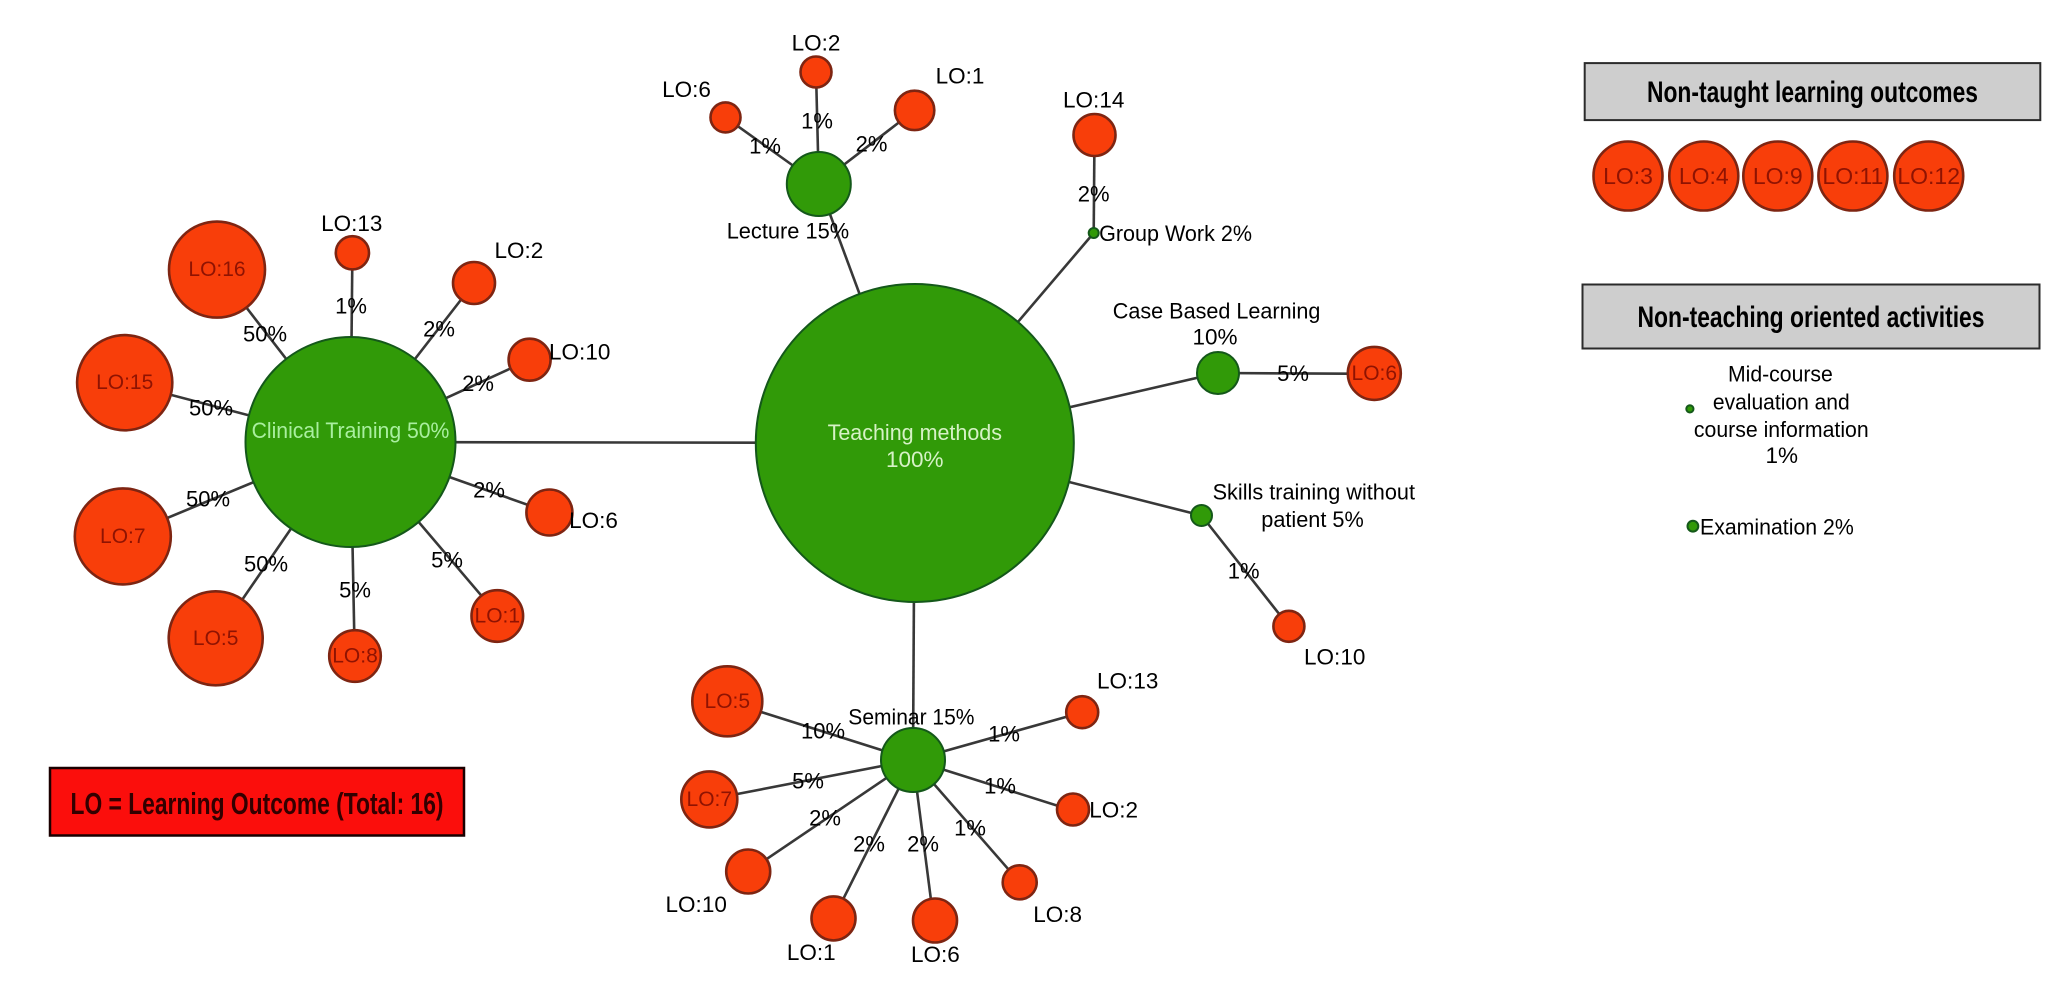 The width and height of the screenshot is (2059, 1006). I want to click on svg-text: LO:9, so click(1778, 176).